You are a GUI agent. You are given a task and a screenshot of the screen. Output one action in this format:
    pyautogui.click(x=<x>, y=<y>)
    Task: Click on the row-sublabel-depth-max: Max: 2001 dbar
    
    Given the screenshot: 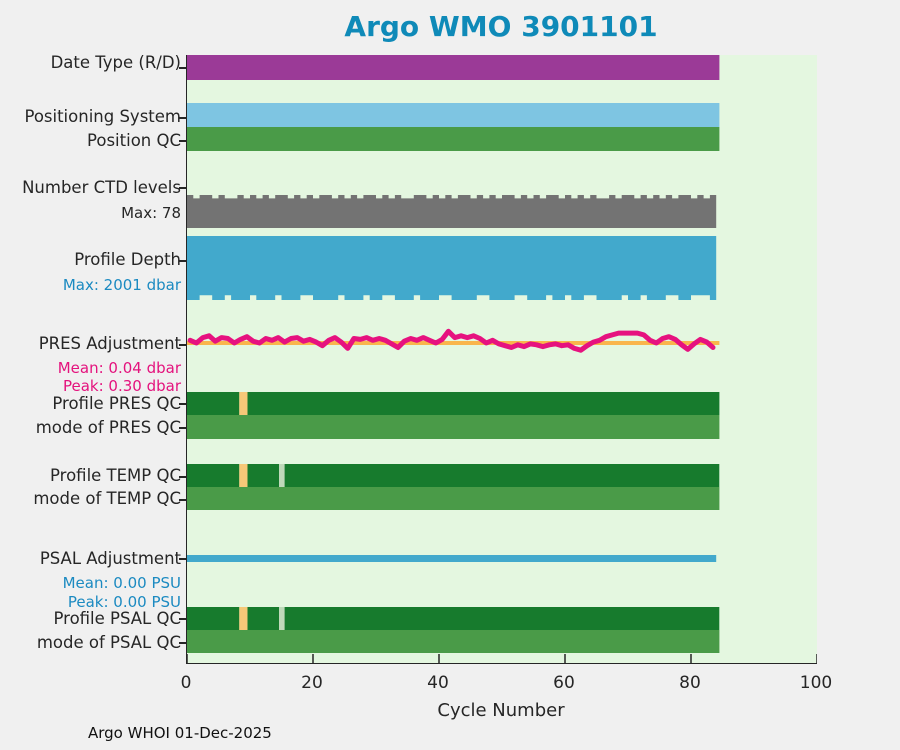 What is the action you would take?
    pyautogui.click(x=121, y=285)
    